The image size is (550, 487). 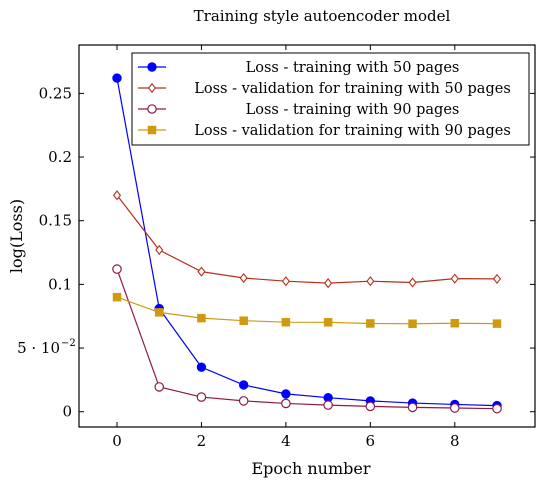 I want to click on y-tick-label-text: 5 · 10, so click(x=38, y=348).